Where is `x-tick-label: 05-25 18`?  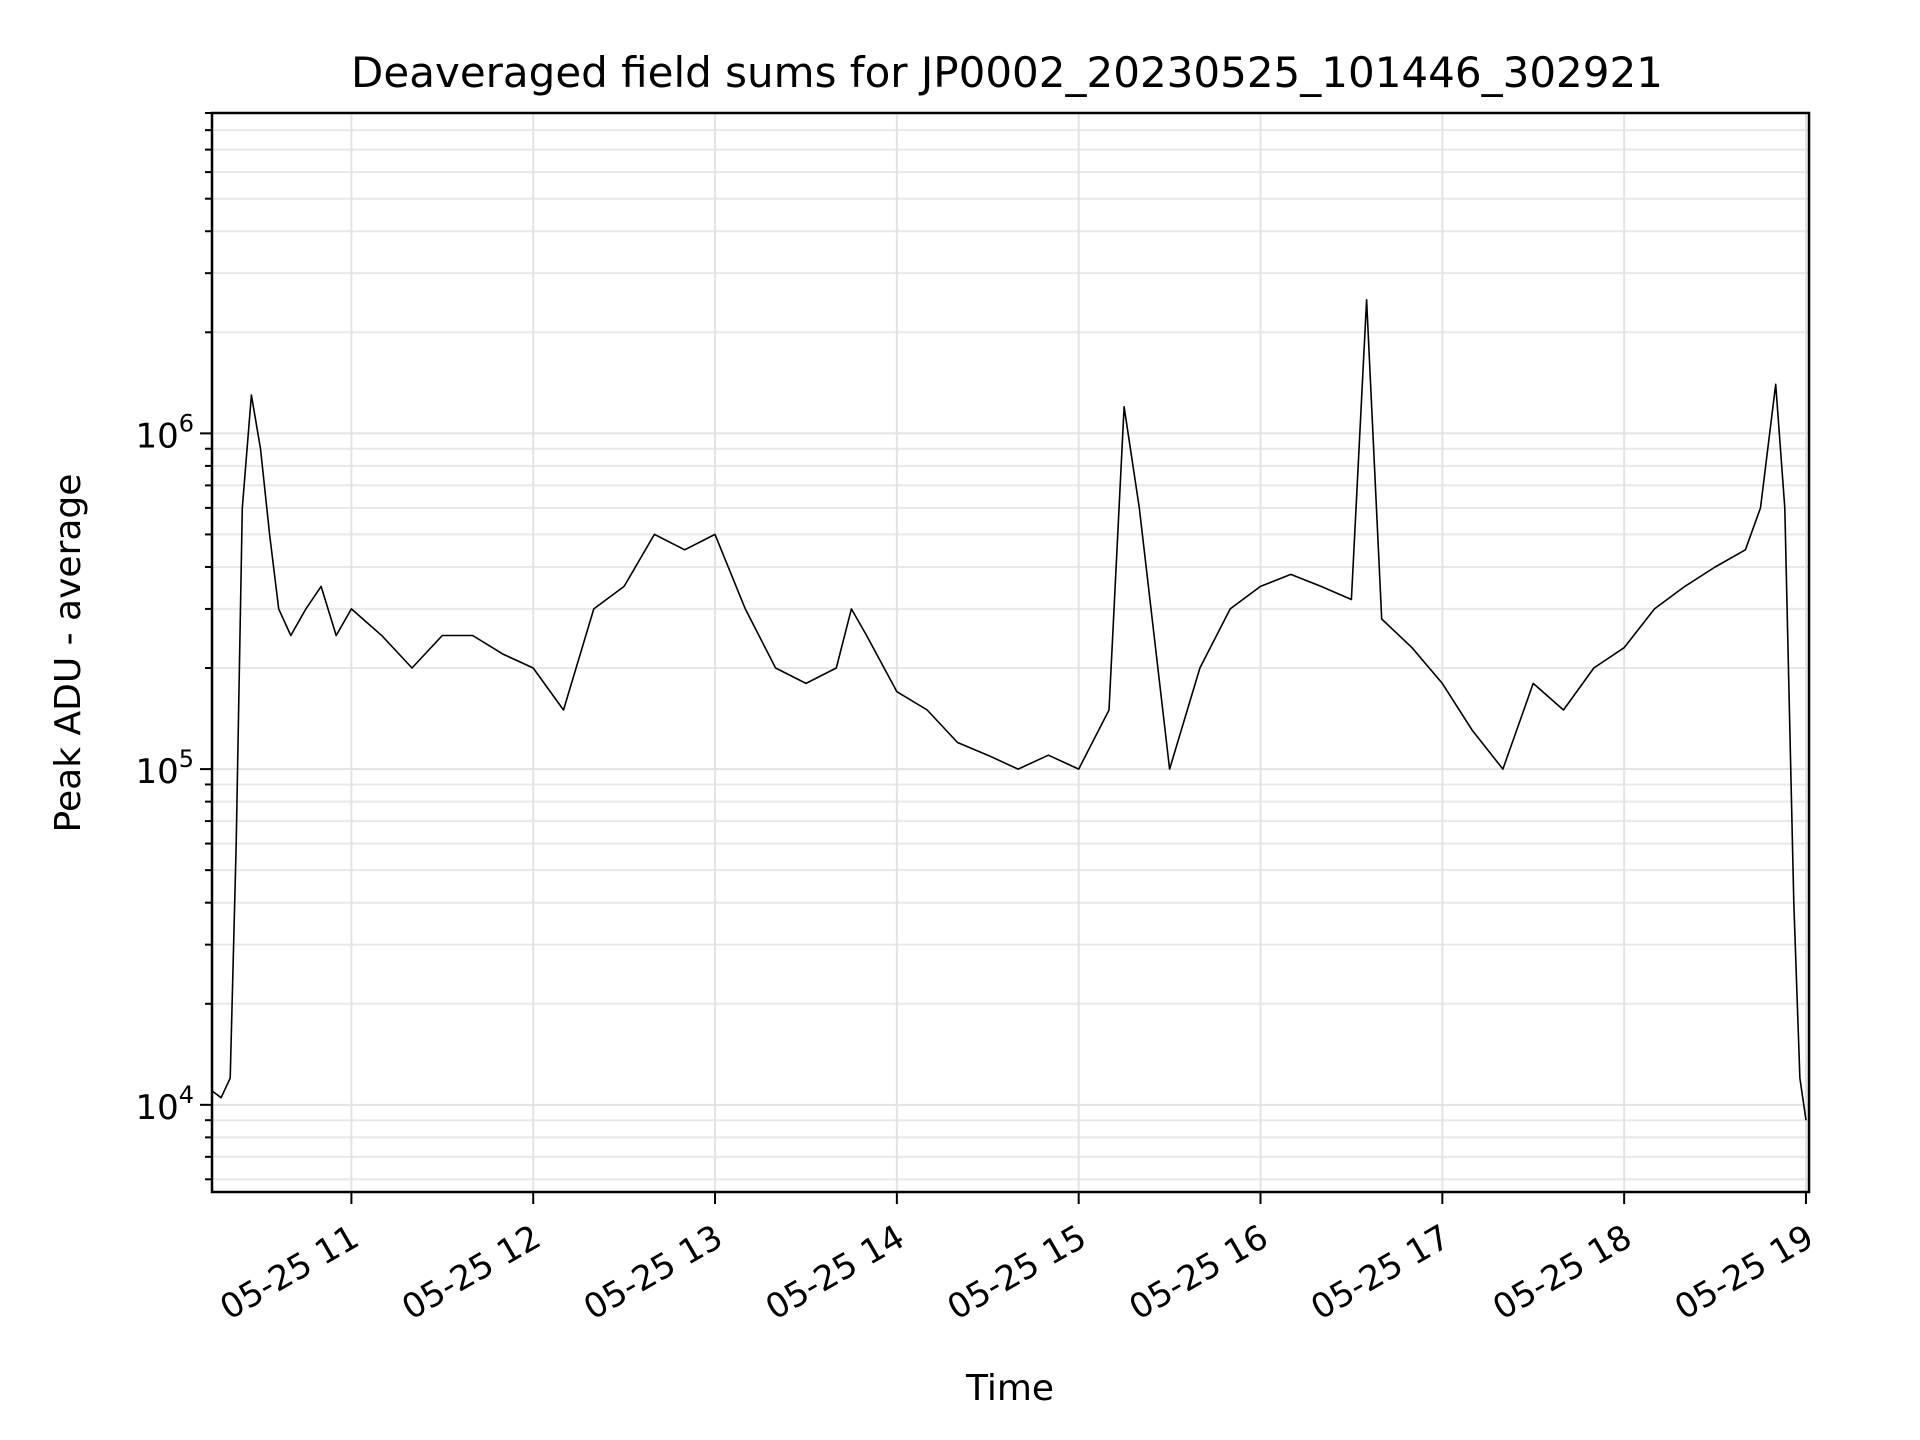
x-tick-label: 05-25 18 is located at coordinates (1562, 1272).